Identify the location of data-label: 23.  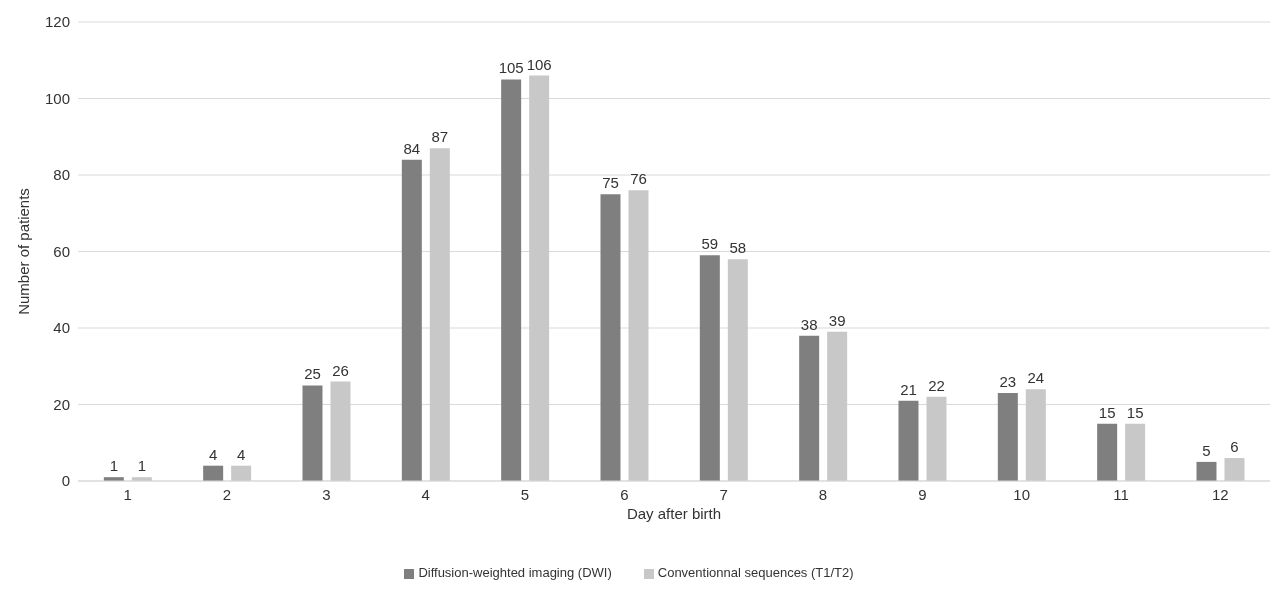
(1008, 382).